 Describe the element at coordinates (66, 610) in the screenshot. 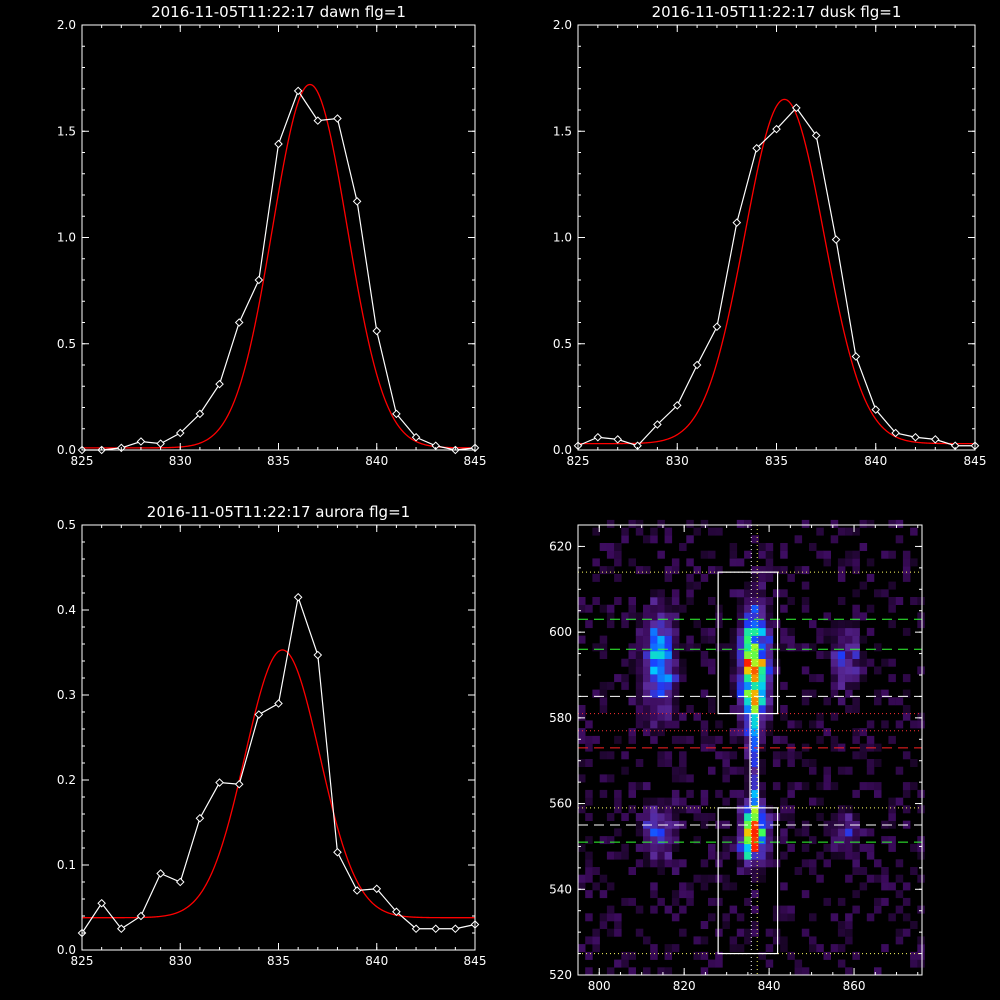

I see `y-tick-label: 0.4` at that location.